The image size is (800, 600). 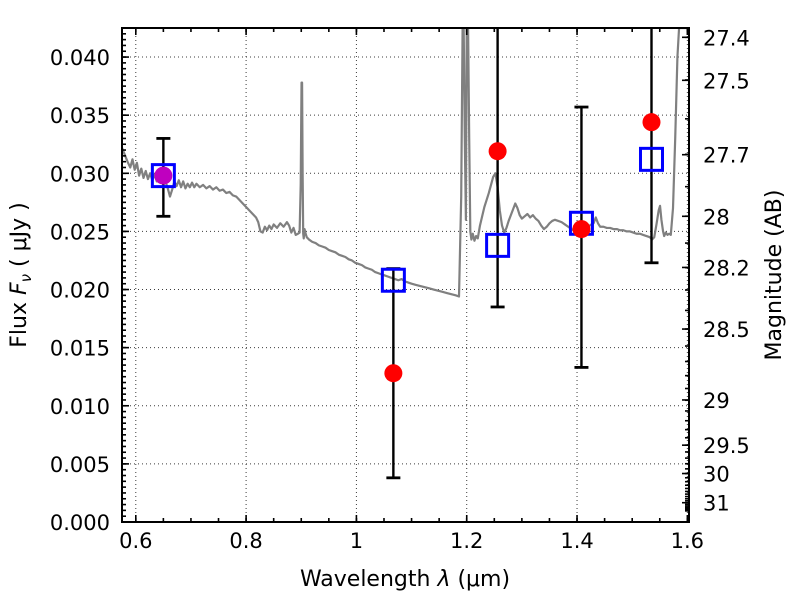 I want to click on y-title-word: Flux, so click(x=19, y=321).